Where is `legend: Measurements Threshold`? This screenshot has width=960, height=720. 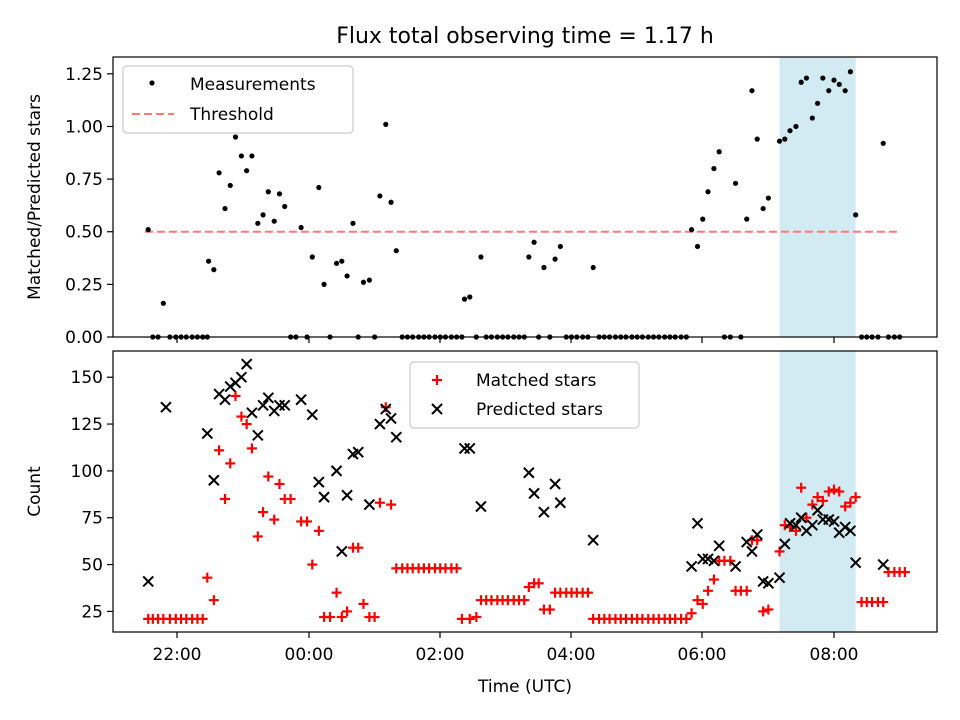
legend: Measurements Threshold is located at coordinates (238, 99).